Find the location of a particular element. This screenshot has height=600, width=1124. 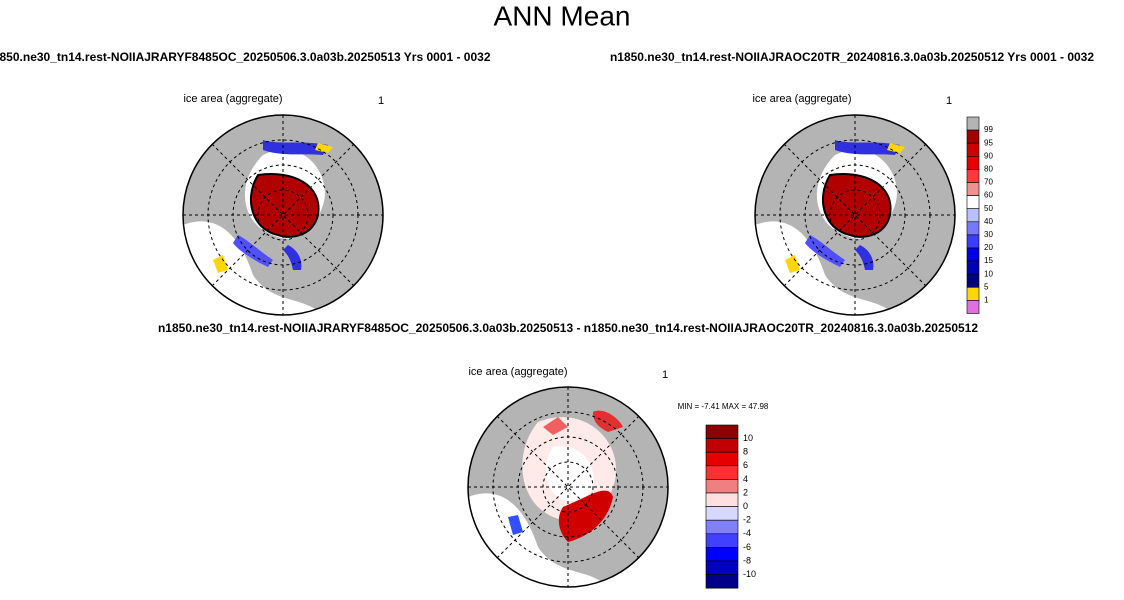

colorbar-label: 6 is located at coordinates (745, 465).